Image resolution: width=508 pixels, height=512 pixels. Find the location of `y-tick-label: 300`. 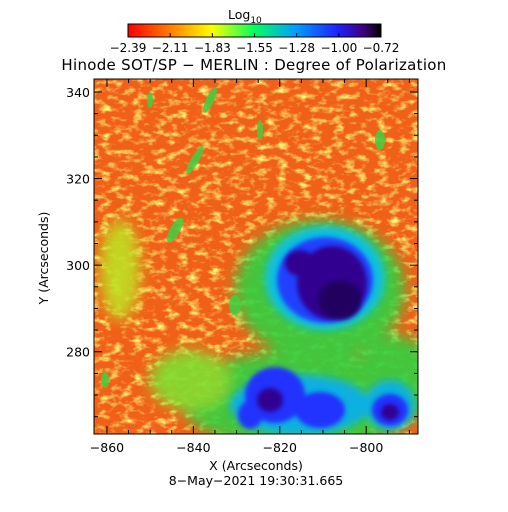

y-tick-label: 300 is located at coordinates (78, 265).